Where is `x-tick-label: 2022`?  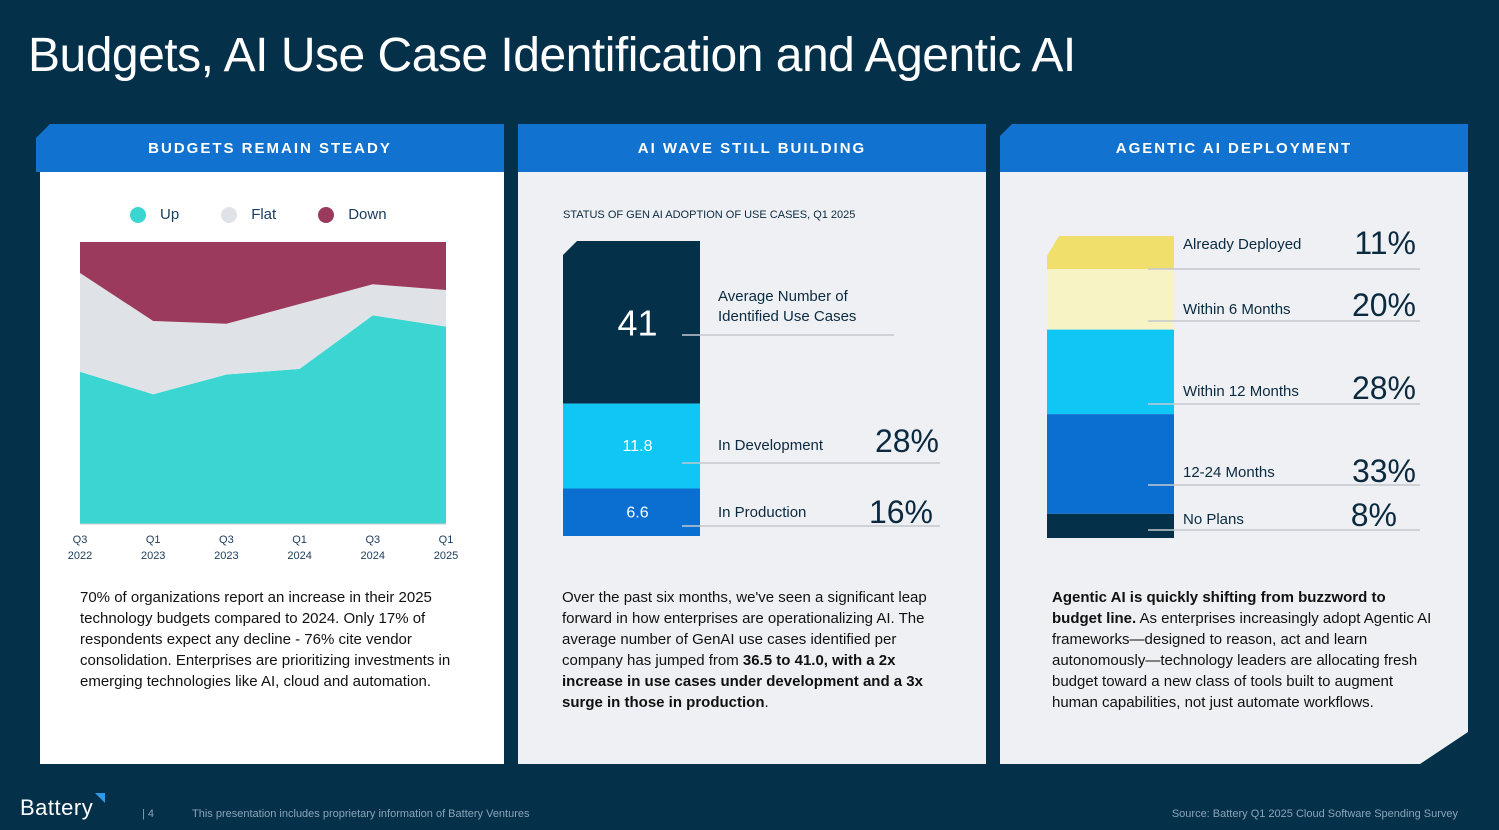 x-tick-label: 2022 is located at coordinates (80, 556).